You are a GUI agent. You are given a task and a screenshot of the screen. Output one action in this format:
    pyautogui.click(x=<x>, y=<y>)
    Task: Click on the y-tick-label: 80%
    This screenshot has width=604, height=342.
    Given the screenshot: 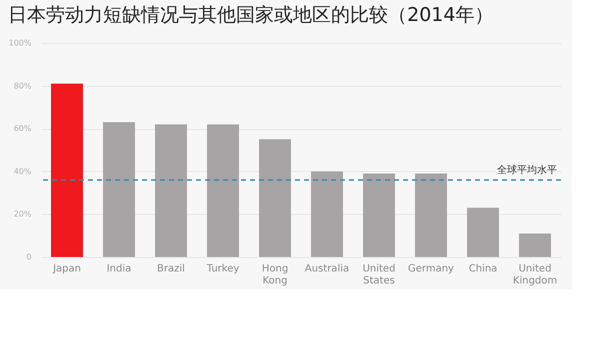 What is the action you would take?
    pyautogui.click(x=23, y=85)
    